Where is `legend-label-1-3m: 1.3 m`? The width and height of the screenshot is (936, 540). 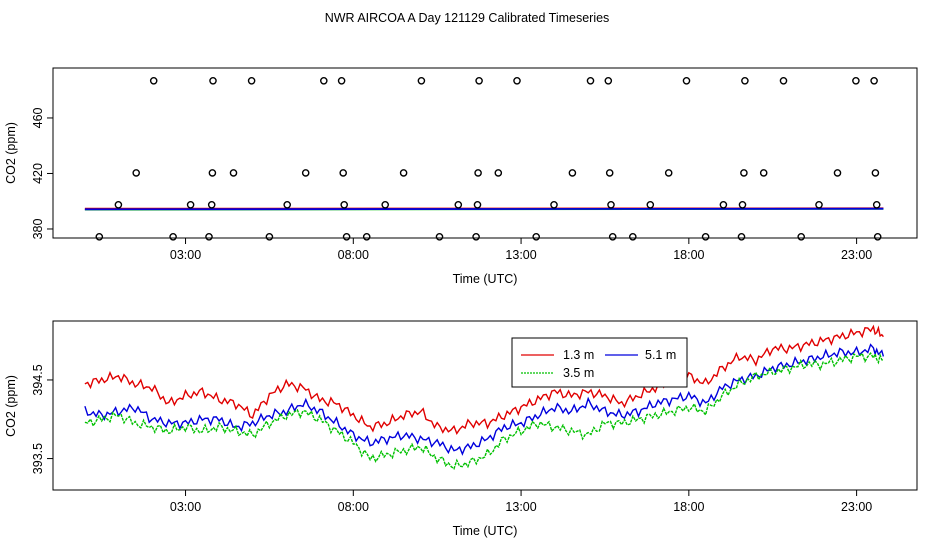
legend-label-1-3m: 1.3 m is located at coordinates (578, 355).